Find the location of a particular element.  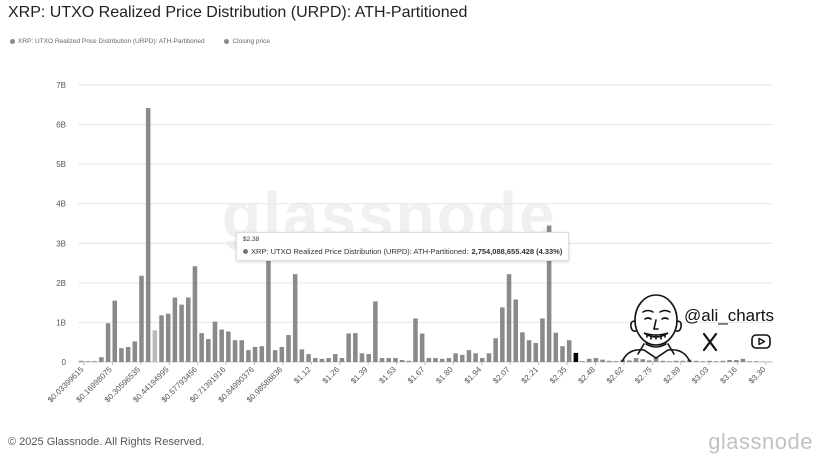

closing-price-bar is located at coordinates (576, 357).